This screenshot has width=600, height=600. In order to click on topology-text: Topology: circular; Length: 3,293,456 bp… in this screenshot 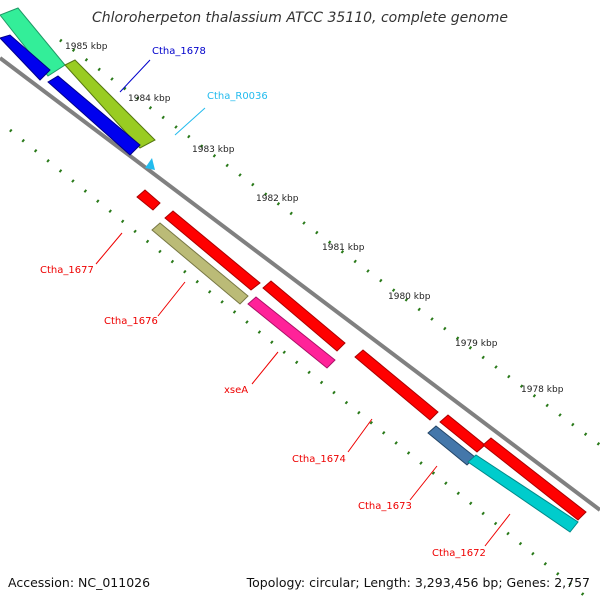, I will do `click(418, 582)`.